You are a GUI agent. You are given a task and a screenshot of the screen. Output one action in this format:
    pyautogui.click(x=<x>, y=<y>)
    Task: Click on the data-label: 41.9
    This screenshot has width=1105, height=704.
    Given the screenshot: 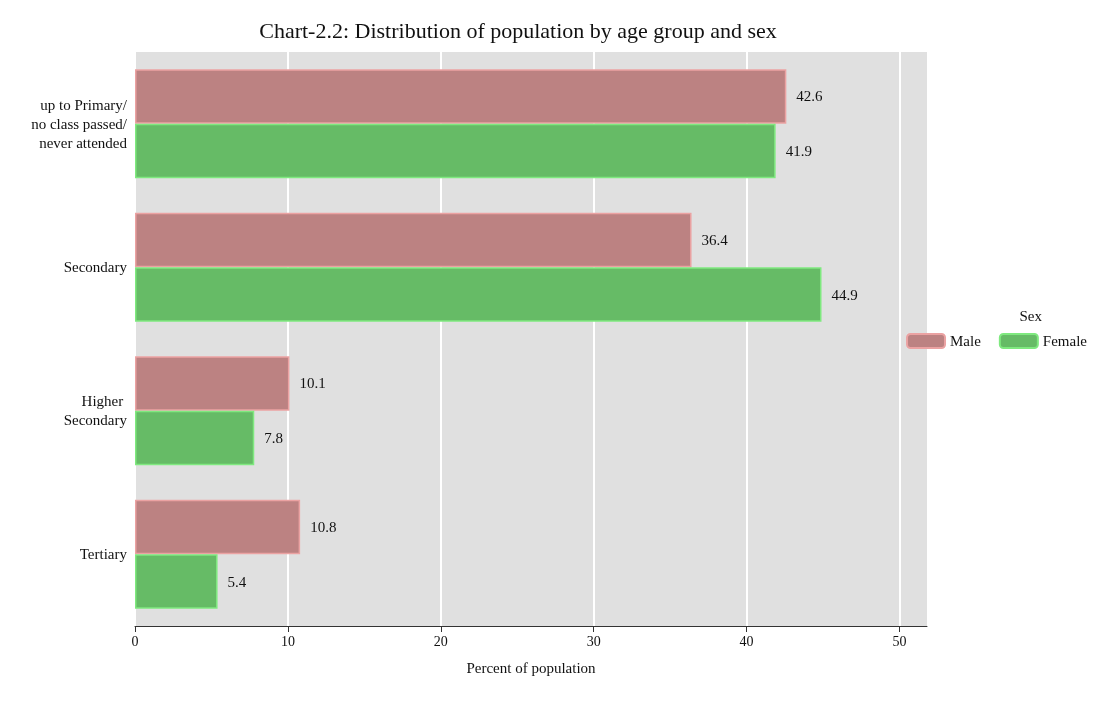 What is the action you would take?
    pyautogui.click(x=798, y=151)
    